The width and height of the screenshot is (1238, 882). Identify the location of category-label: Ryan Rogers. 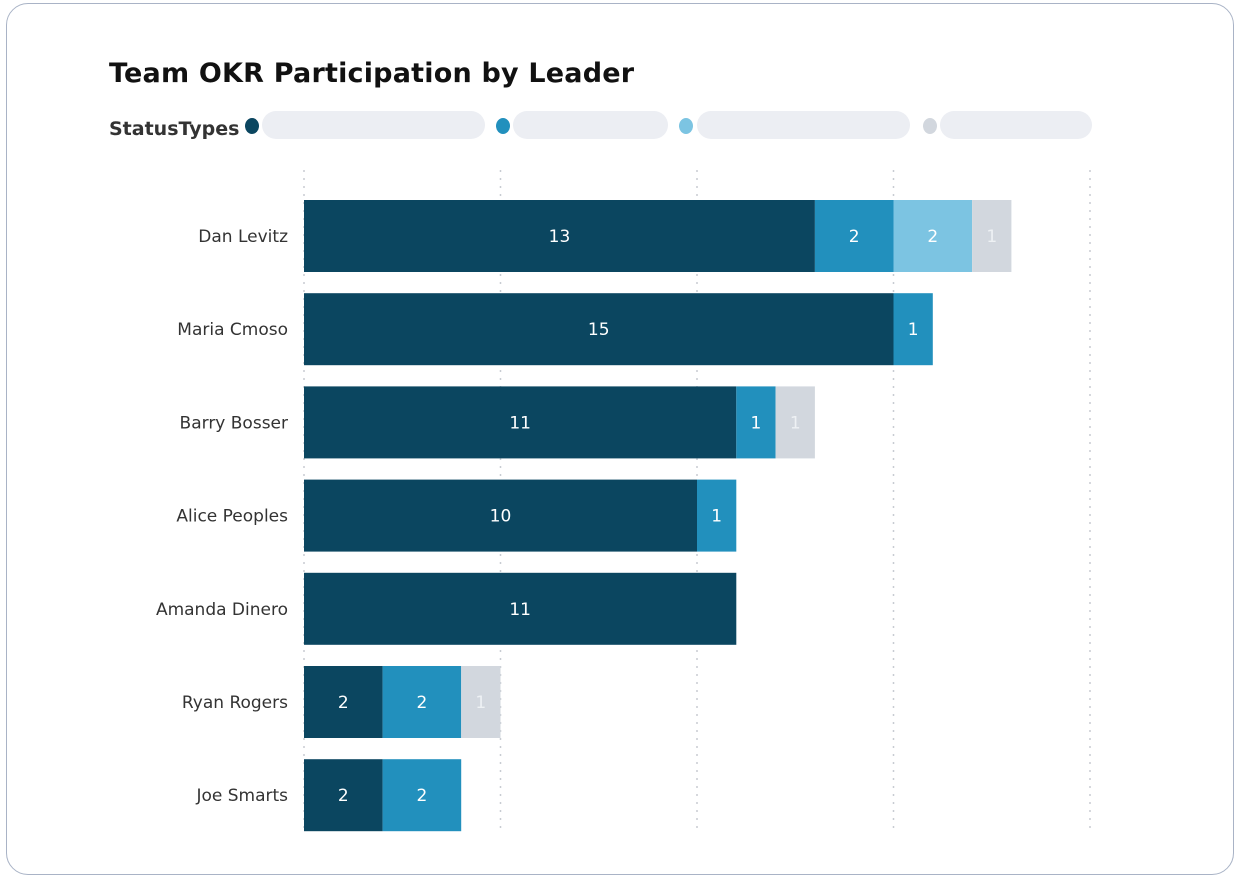
(235, 703).